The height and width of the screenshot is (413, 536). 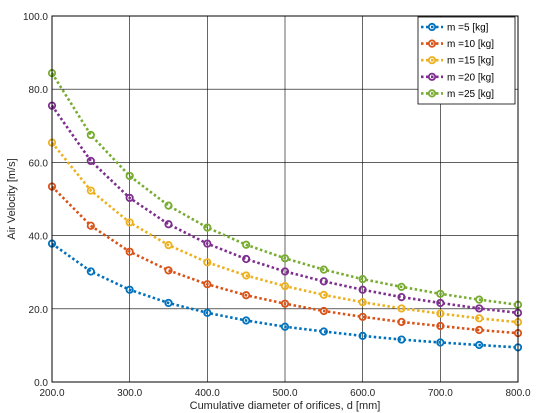 What do you see at coordinates (362, 393) in the screenshot?
I see `x-tick-label: 600.0` at bounding box center [362, 393].